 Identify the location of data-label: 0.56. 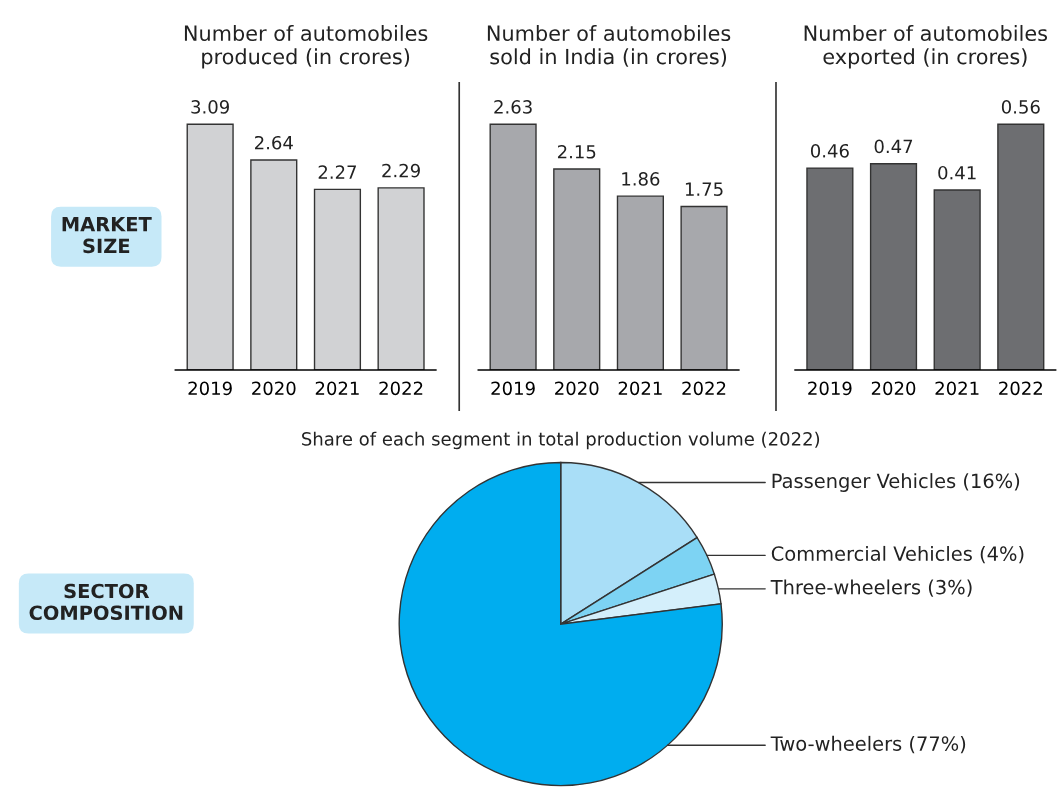
(1020, 107).